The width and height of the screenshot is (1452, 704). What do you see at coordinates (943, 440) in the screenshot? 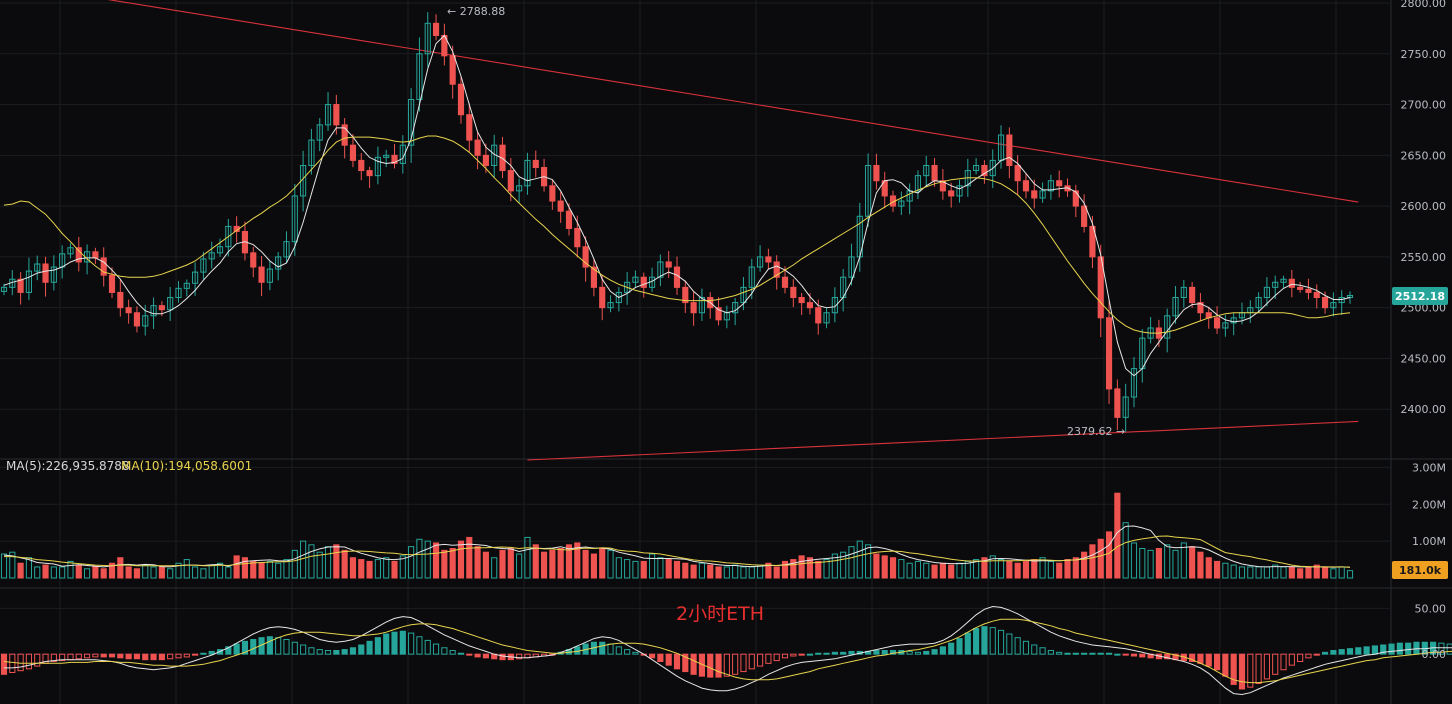
I see `trendline` at bounding box center [943, 440].